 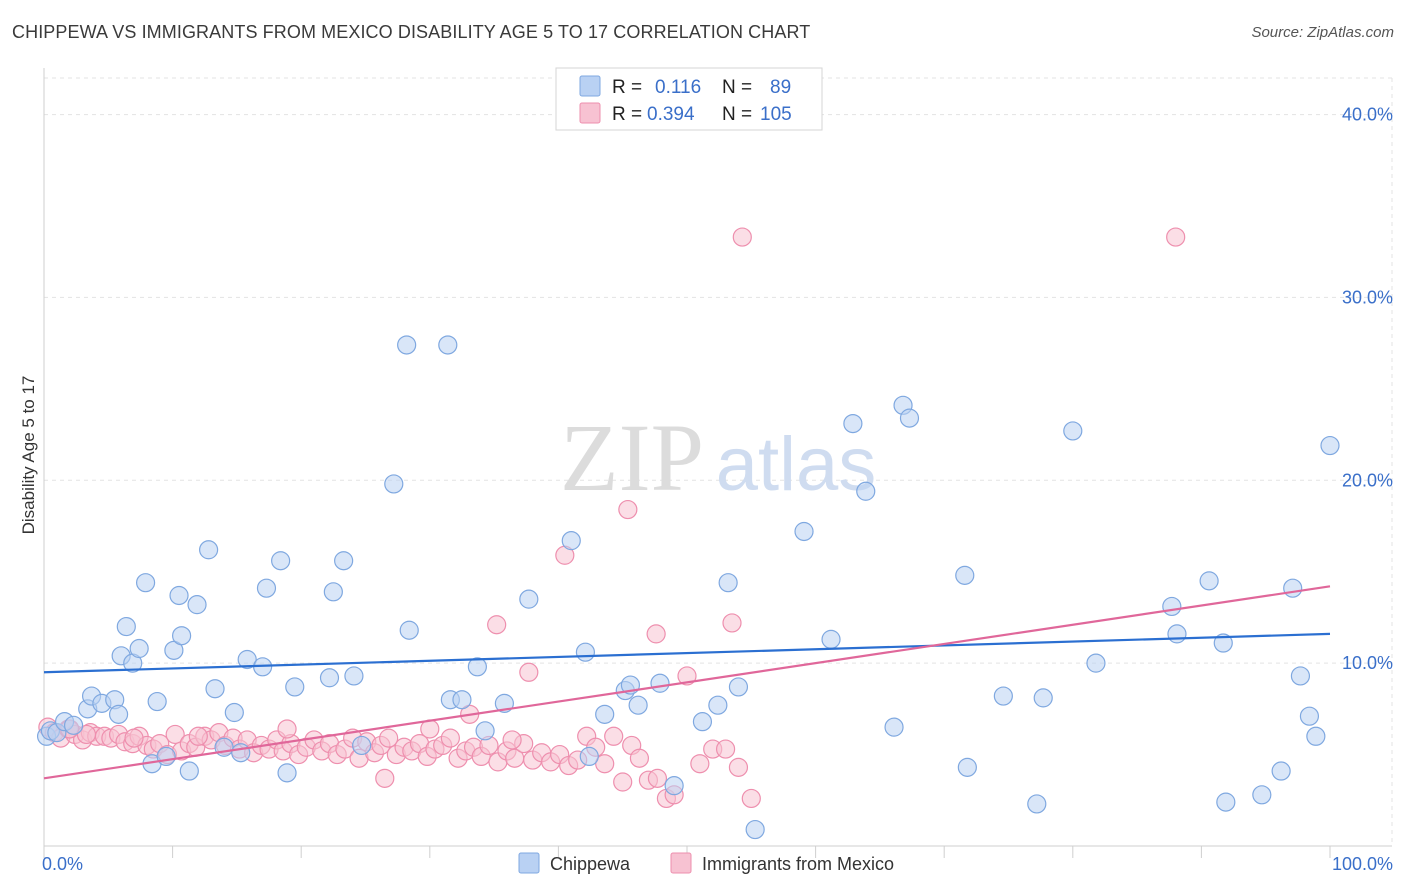 I want to click on y-tick-label: 40.0%, so click(x=1367, y=115).